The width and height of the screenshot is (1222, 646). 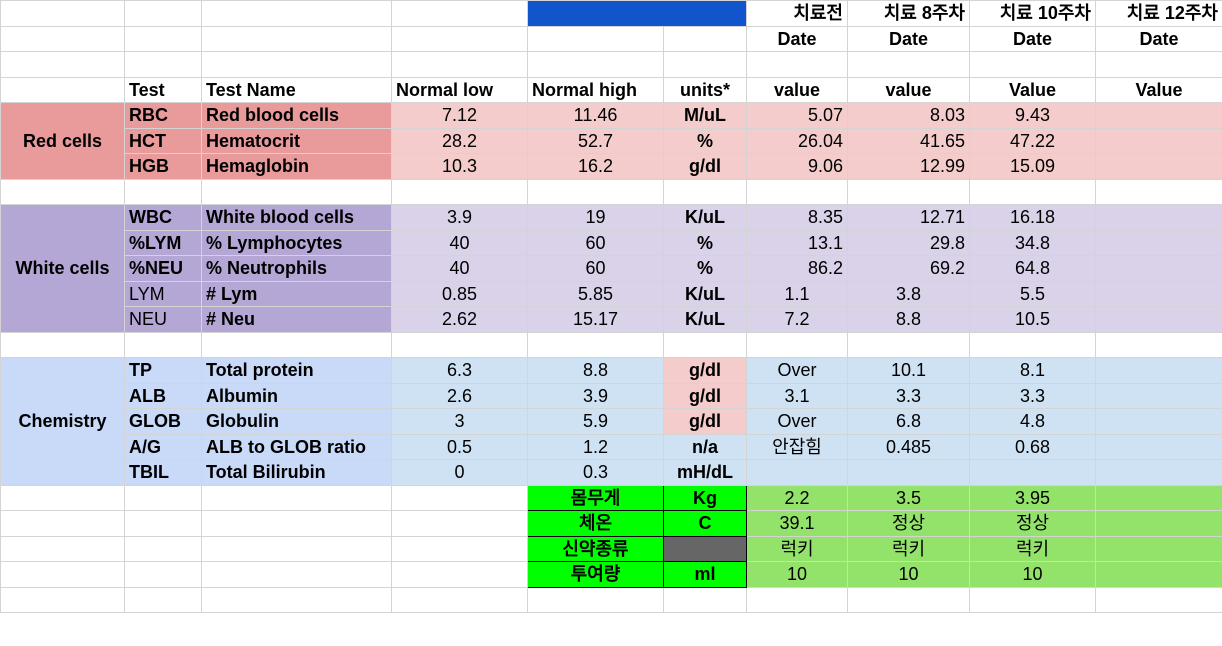 What do you see at coordinates (595, 472) in the screenshot?
I see `normal-high: 0.3` at bounding box center [595, 472].